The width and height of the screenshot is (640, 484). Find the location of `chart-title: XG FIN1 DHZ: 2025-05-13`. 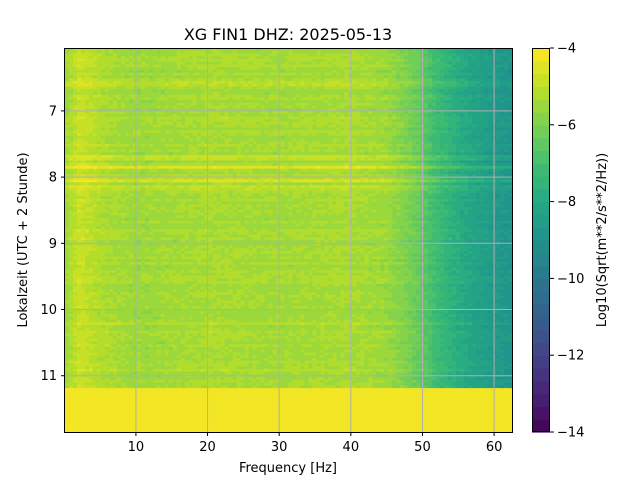

chart-title: XG FIN1 DHZ: 2025-05-13 is located at coordinates (288, 34).